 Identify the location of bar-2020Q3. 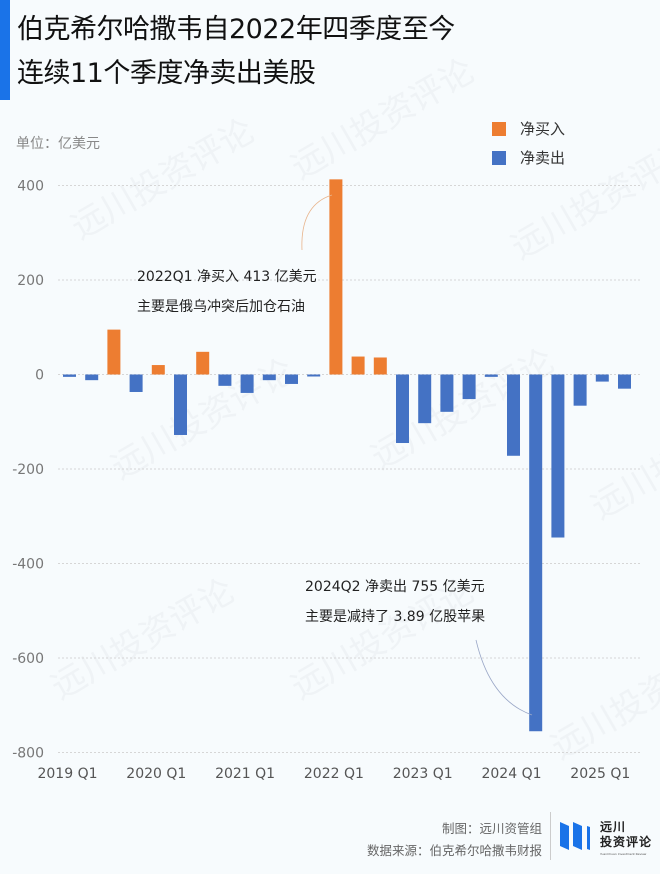
(203, 363).